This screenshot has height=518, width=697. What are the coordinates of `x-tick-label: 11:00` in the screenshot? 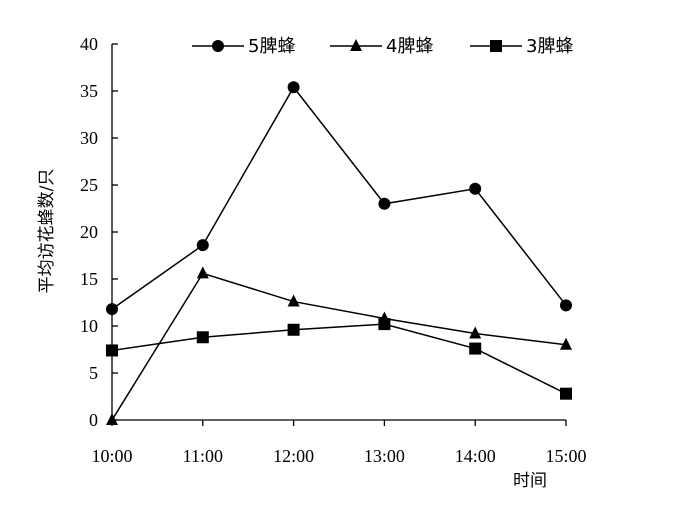 It's located at (203, 456).